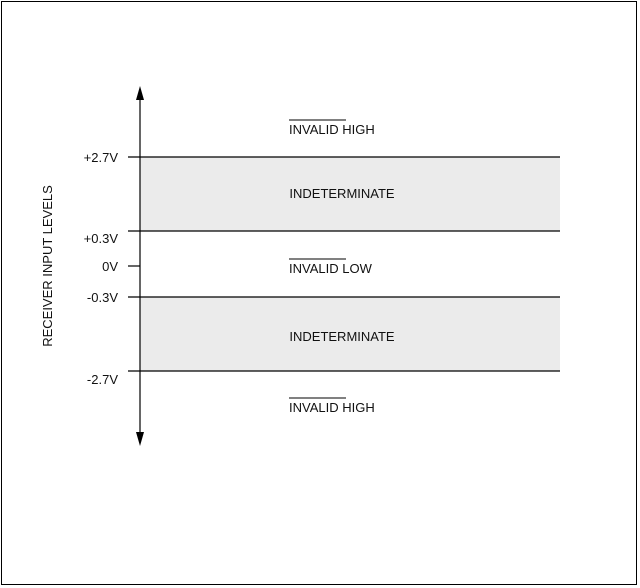 The height and width of the screenshot is (588, 640). Describe the element at coordinates (356, 268) in the screenshot. I see `region-suffix: LOW` at that location.